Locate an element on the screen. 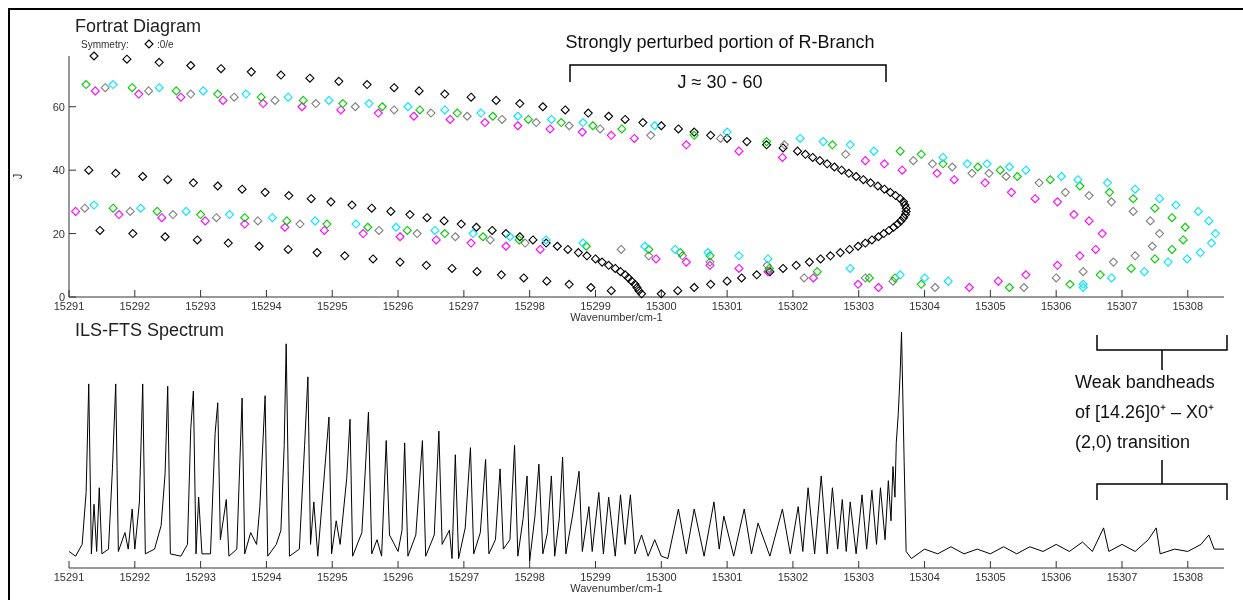 Image resolution: width=1243 pixels, height=600 pixels. x-tick-label: 15297 is located at coordinates (464, 306).